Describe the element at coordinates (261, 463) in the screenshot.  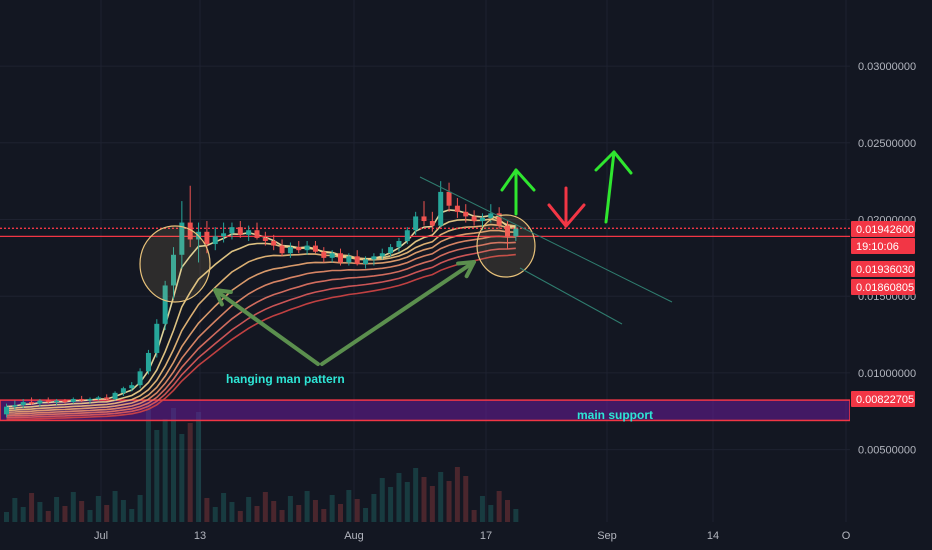
I see `volume-bars` at that location.